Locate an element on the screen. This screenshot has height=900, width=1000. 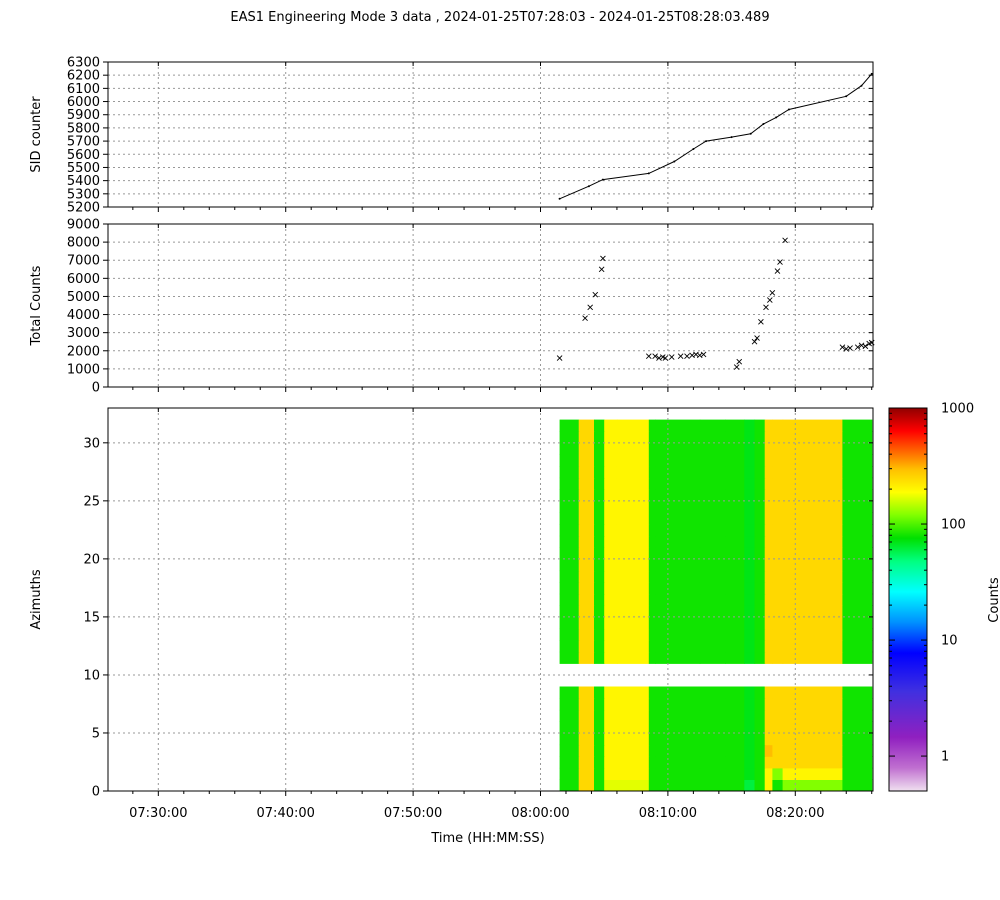
colorbar-tick-label: 1 is located at coordinates (945, 757).